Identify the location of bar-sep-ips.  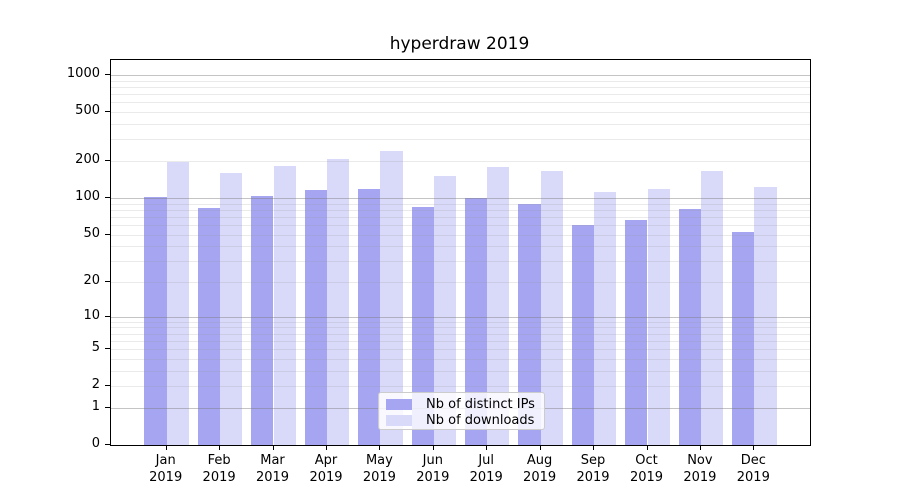
(582, 334).